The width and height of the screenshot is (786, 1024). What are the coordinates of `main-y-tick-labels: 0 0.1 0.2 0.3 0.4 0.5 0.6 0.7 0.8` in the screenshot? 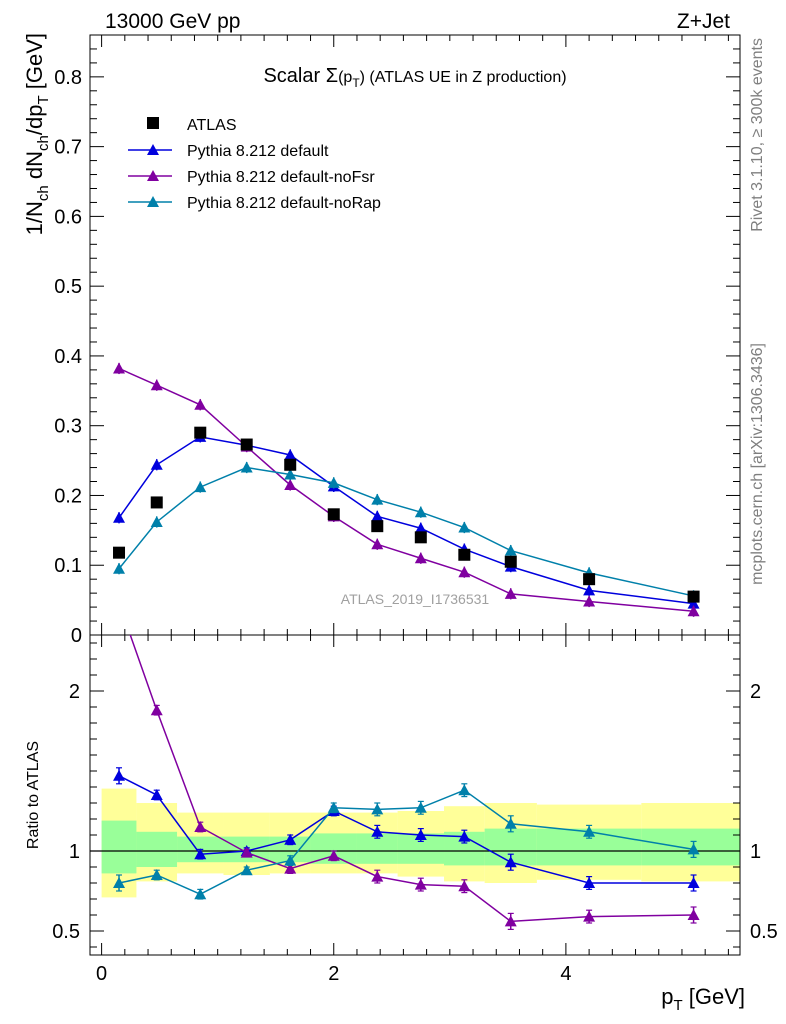 It's located at (68, 357).